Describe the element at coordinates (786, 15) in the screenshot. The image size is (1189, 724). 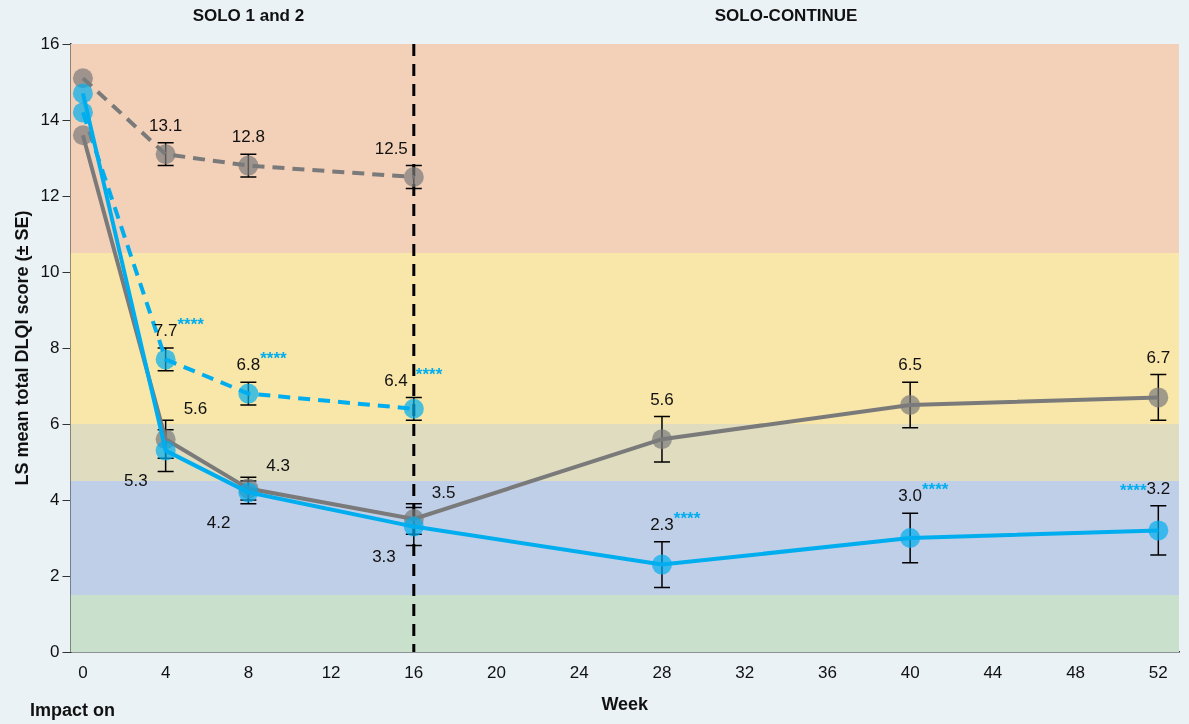
I see `annotation: SOLO-CONTINUE` at that location.